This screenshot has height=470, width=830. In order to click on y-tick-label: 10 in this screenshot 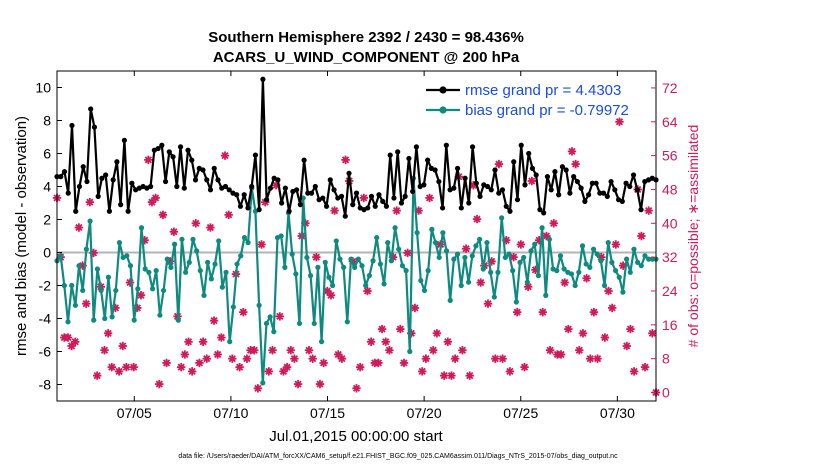, I will do `click(43, 88)`.